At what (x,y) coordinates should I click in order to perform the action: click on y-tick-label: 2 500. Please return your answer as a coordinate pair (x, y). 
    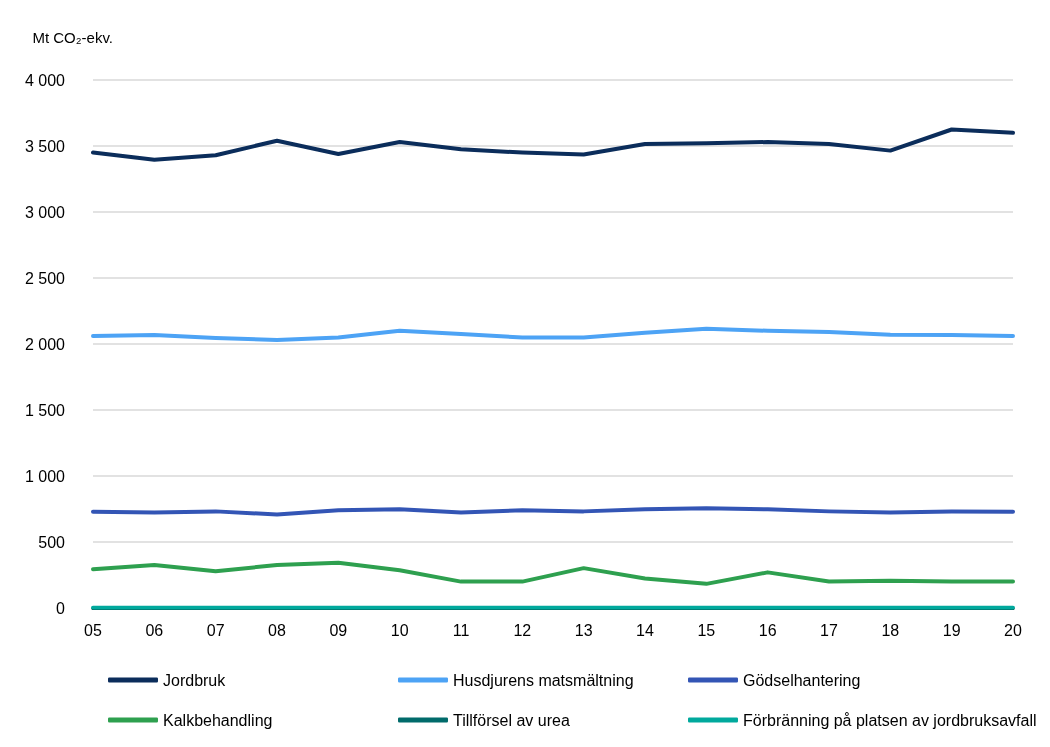
    Looking at the image, I should click on (45, 278).